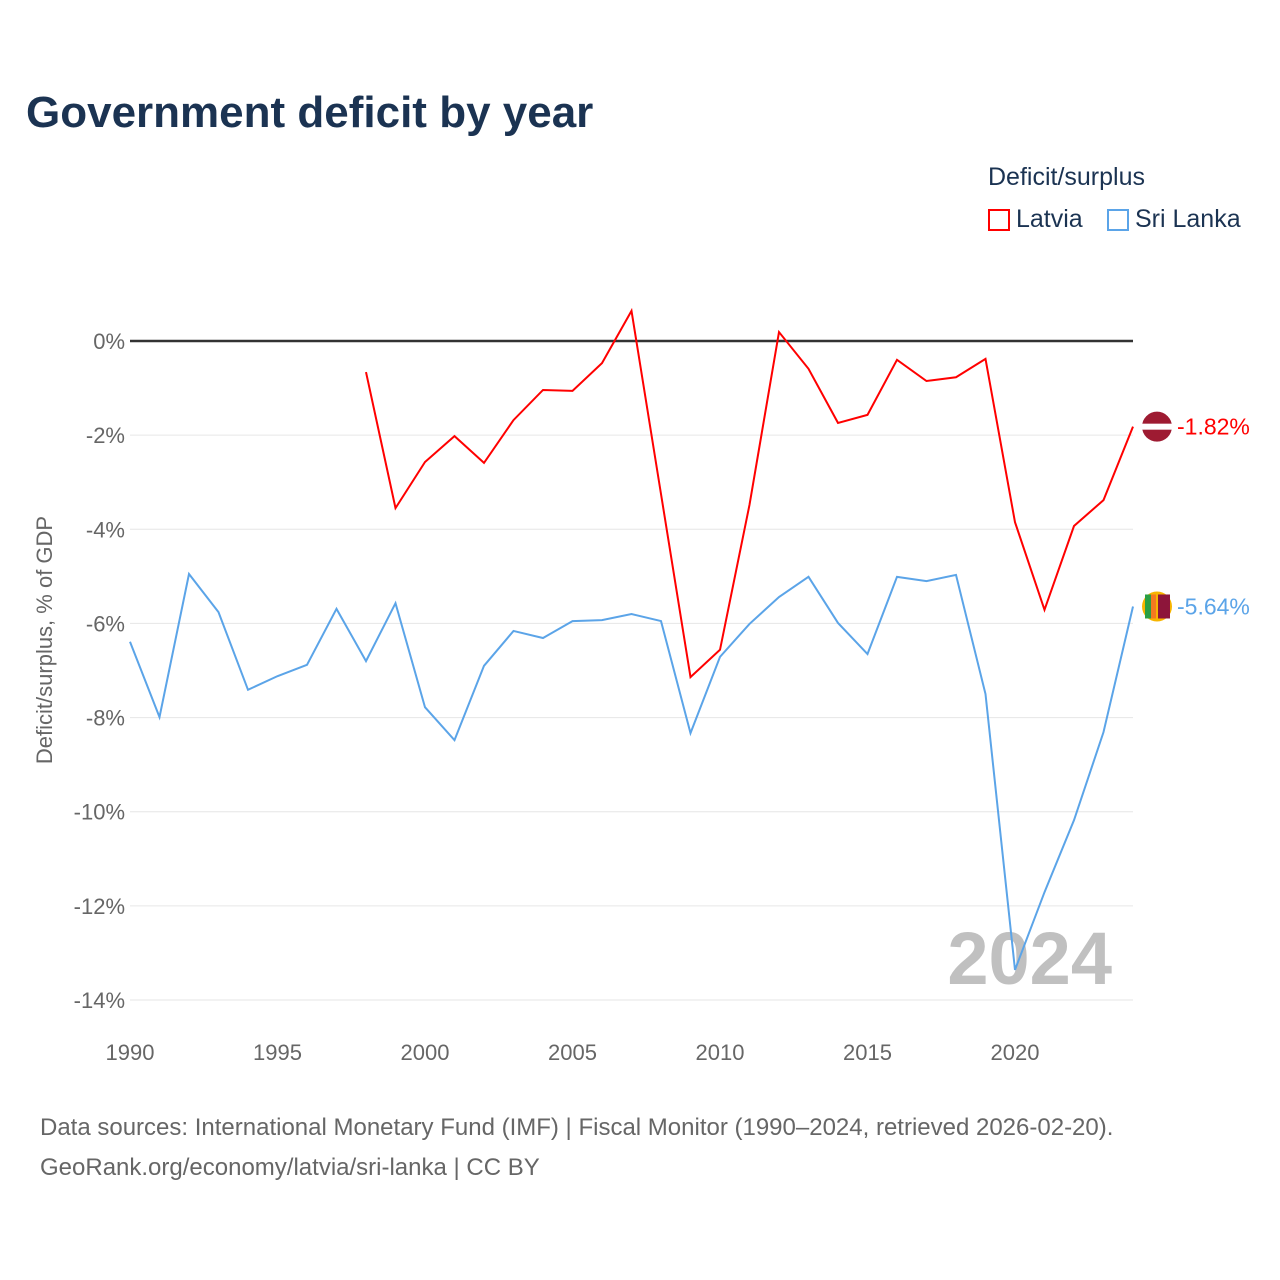 Image resolution: width=1280 pixels, height=1280 pixels. Describe the element at coordinates (867, 1052) in the screenshot. I see `x-tick-label: 2015` at that location.